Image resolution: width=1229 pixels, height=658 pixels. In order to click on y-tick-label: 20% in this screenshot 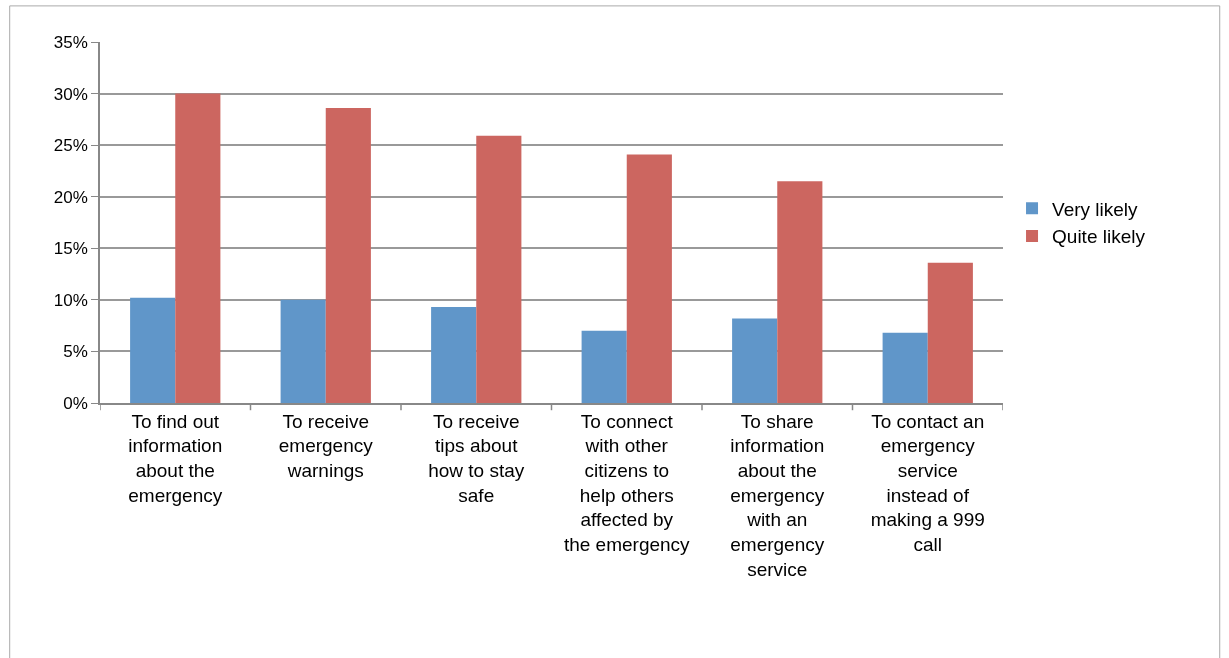, I will do `click(70, 197)`.